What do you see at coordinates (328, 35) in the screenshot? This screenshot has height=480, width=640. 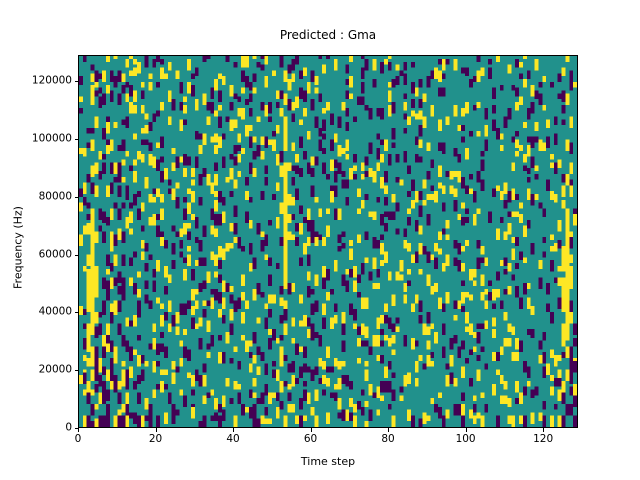 I see `page-title: Predicted : Gma` at bounding box center [328, 35].